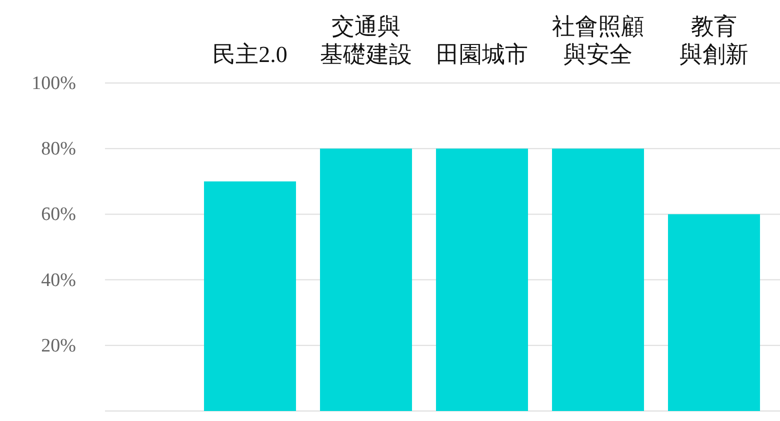  I want to click on y-tick-label: 60%, so click(58, 215).